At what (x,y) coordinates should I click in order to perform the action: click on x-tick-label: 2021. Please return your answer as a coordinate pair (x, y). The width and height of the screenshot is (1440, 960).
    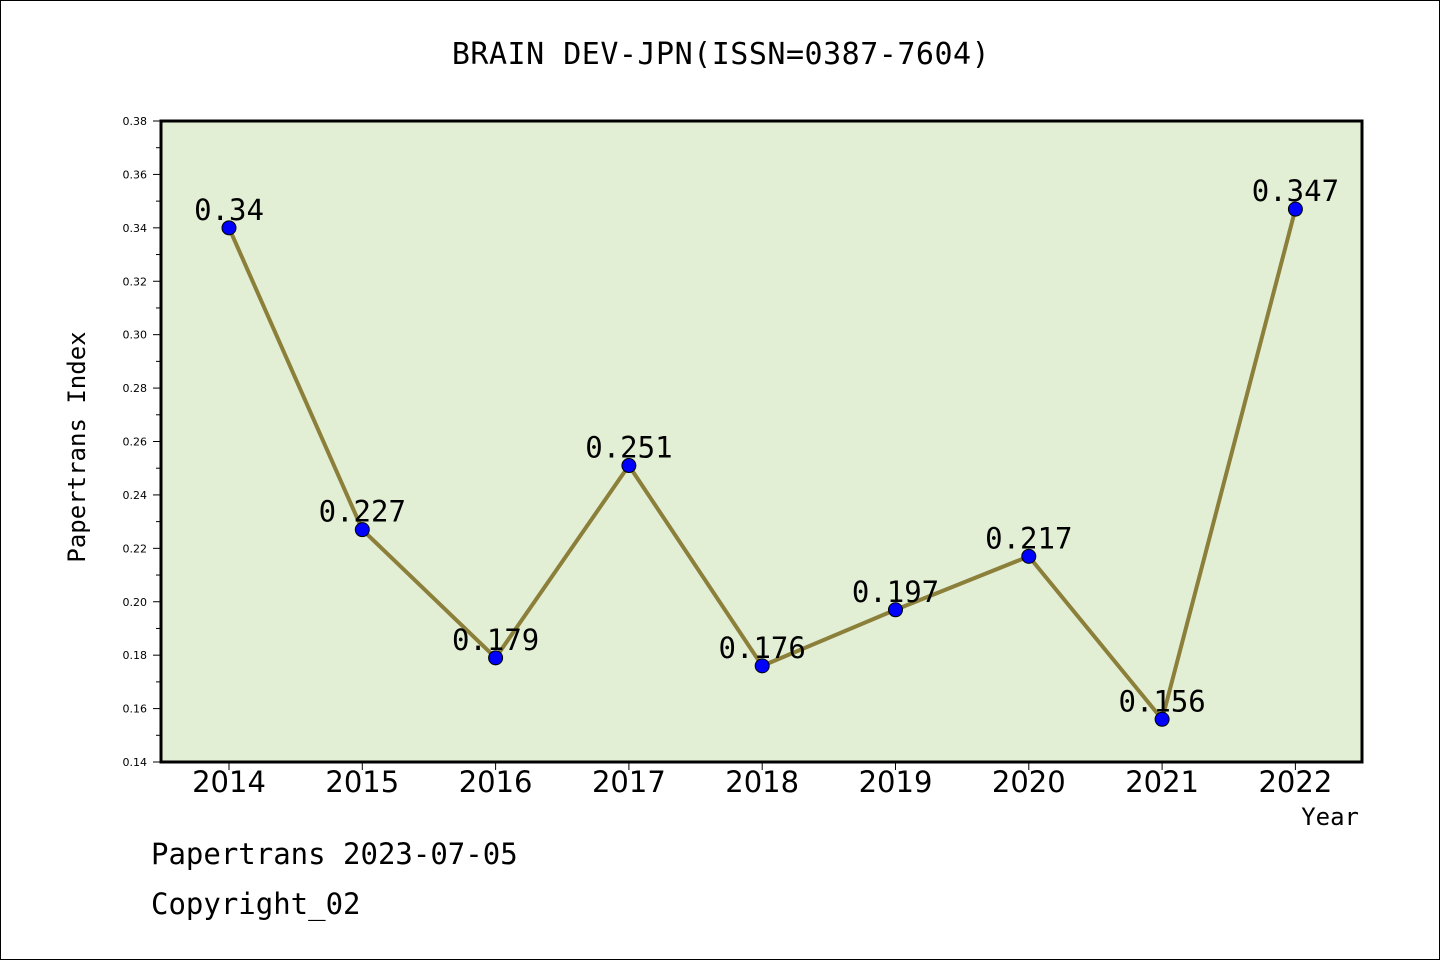
    Looking at the image, I should click on (1162, 782).